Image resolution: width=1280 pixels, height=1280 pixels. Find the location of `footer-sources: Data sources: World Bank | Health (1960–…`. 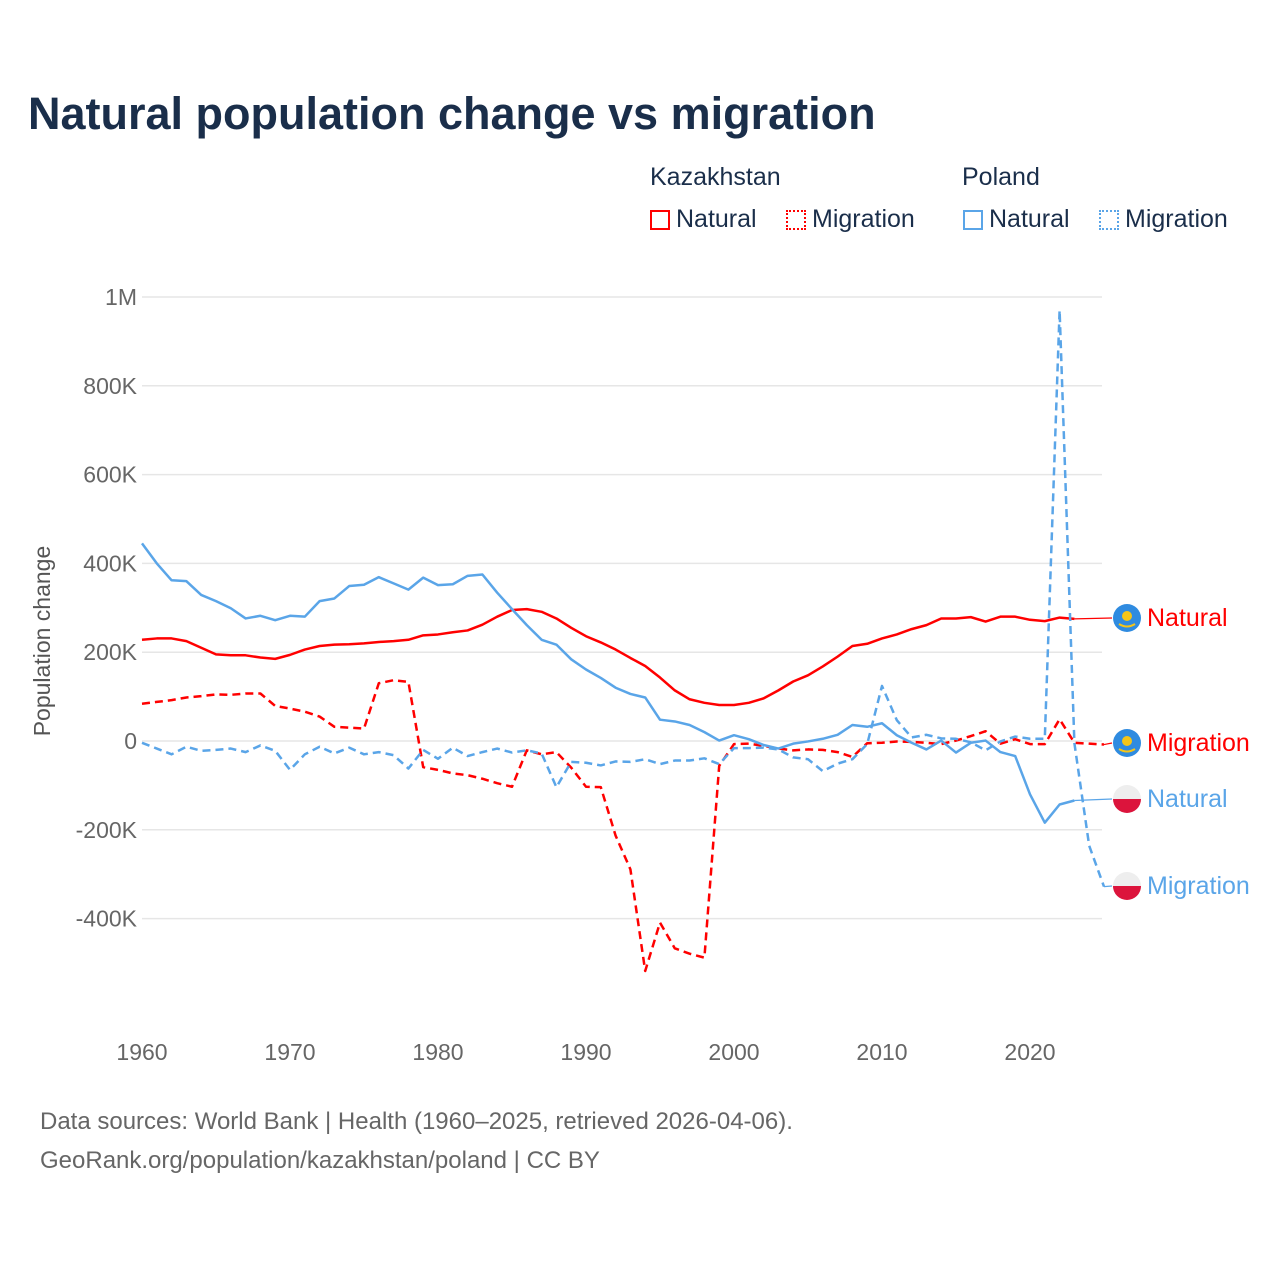

footer-sources: Data sources: World Bank | Health (1960–… is located at coordinates (416, 1121).